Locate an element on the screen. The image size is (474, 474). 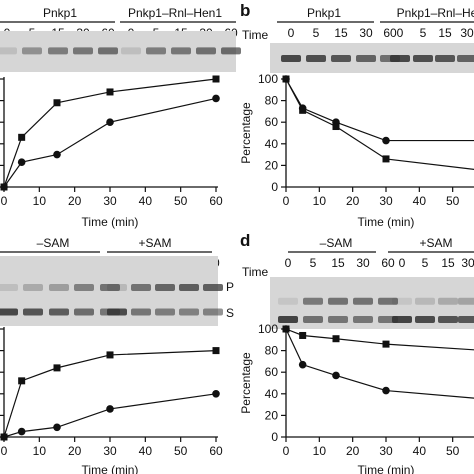
x-tick-label: 60 is located at coordinates (216, 451).